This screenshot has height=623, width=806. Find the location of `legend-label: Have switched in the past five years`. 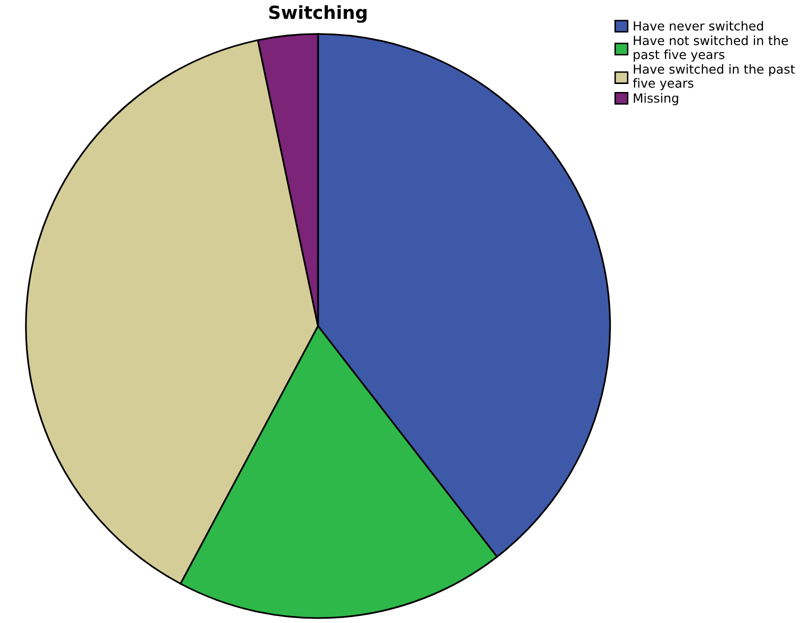

legend-label: Have switched in the past five years is located at coordinates (713, 77).